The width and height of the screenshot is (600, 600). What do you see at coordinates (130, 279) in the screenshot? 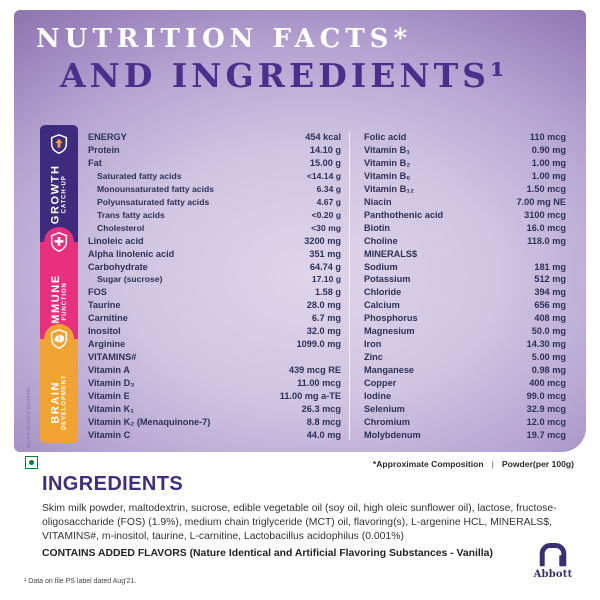
I see `nutrient-label: Sugar (sucrose)` at bounding box center [130, 279].